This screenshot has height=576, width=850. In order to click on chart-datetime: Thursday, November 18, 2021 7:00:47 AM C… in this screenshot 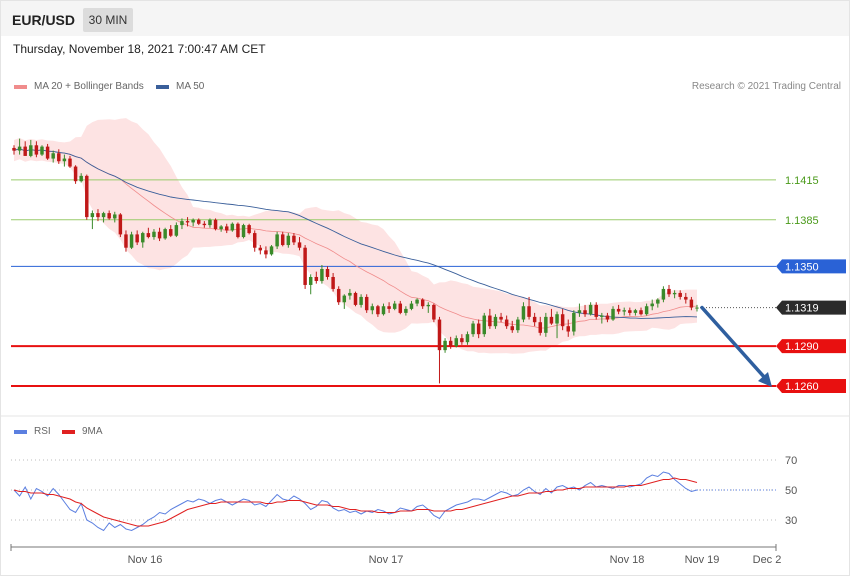, I will do `click(139, 49)`.